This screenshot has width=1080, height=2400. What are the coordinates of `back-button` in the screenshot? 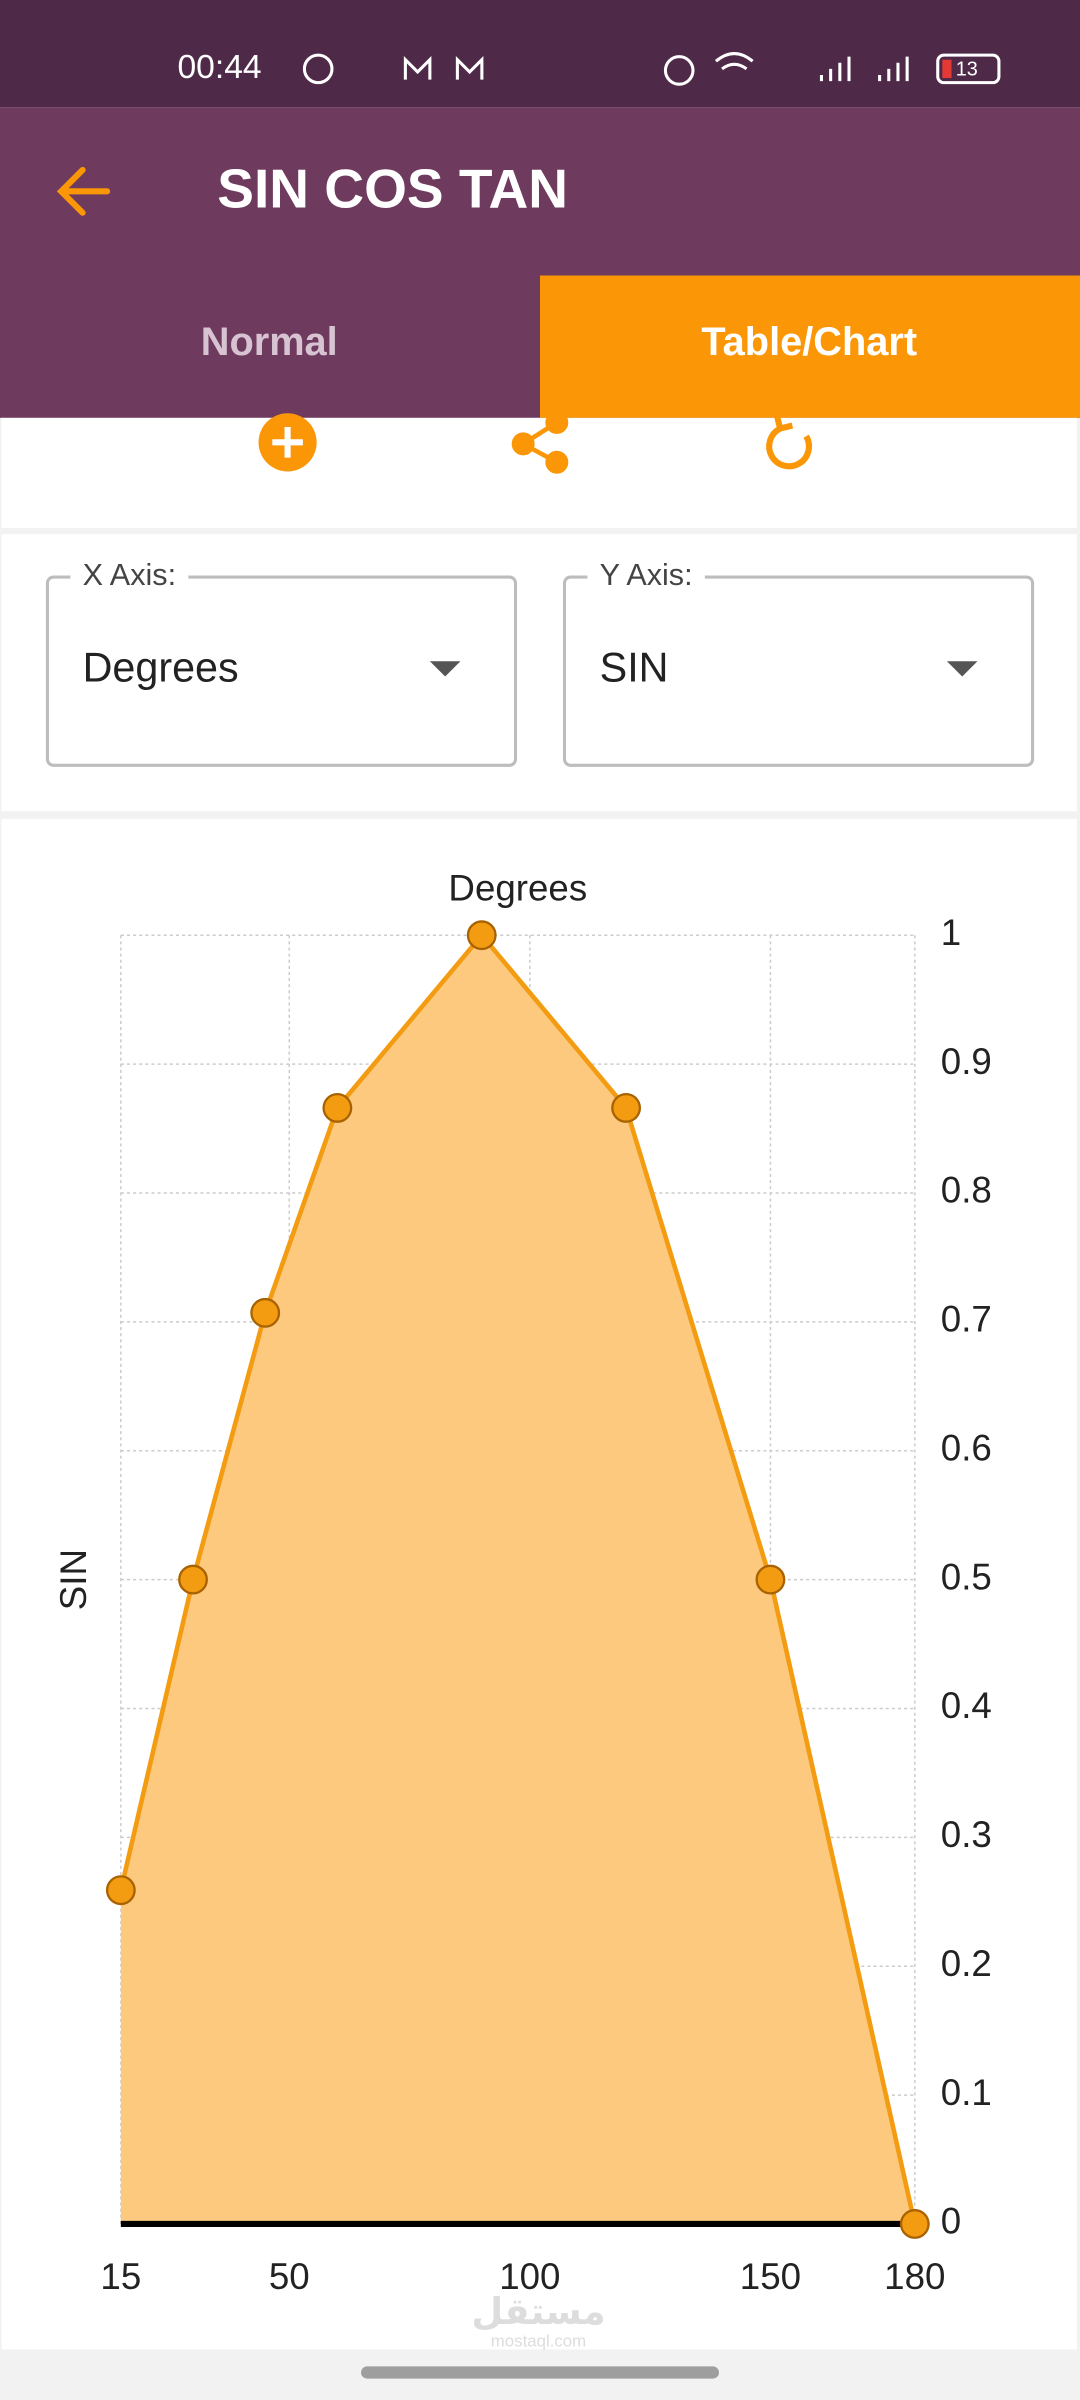 It's located at (83, 191).